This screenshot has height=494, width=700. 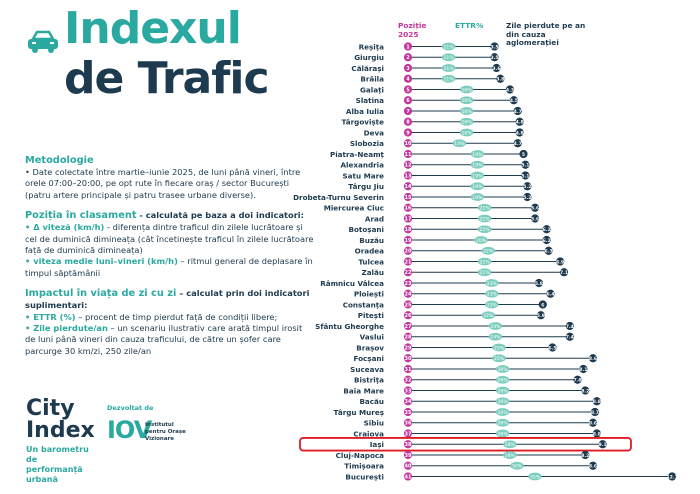 What do you see at coordinates (408, 155) in the screenshot?
I see `position-label: 11` at bounding box center [408, 155].